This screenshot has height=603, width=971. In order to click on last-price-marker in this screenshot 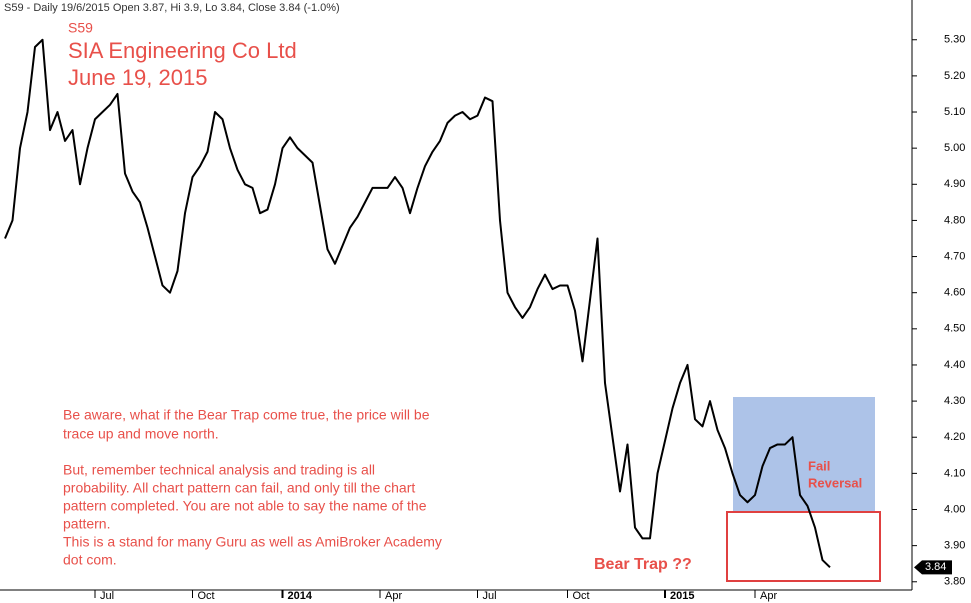, I will do `click(933, 567)`.